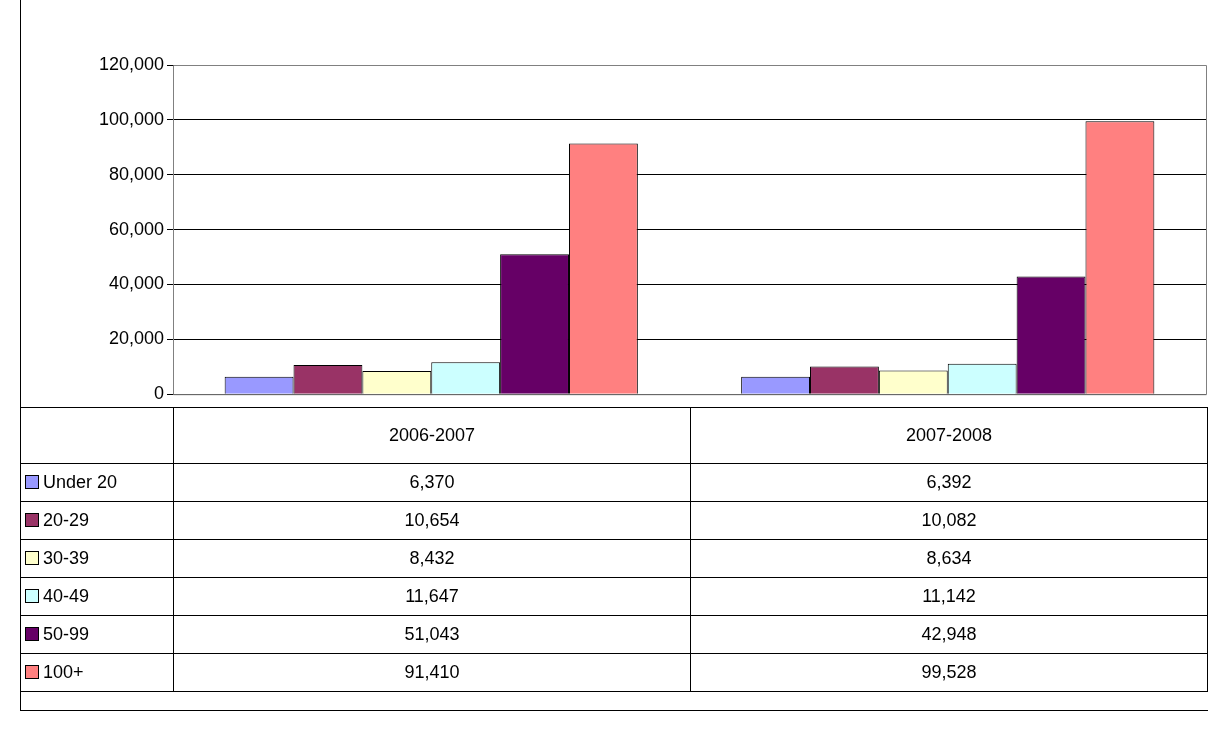 The width and height of the screenshot is (1208, 731). I want to click on data-label: 10,082, so click(949, 520).